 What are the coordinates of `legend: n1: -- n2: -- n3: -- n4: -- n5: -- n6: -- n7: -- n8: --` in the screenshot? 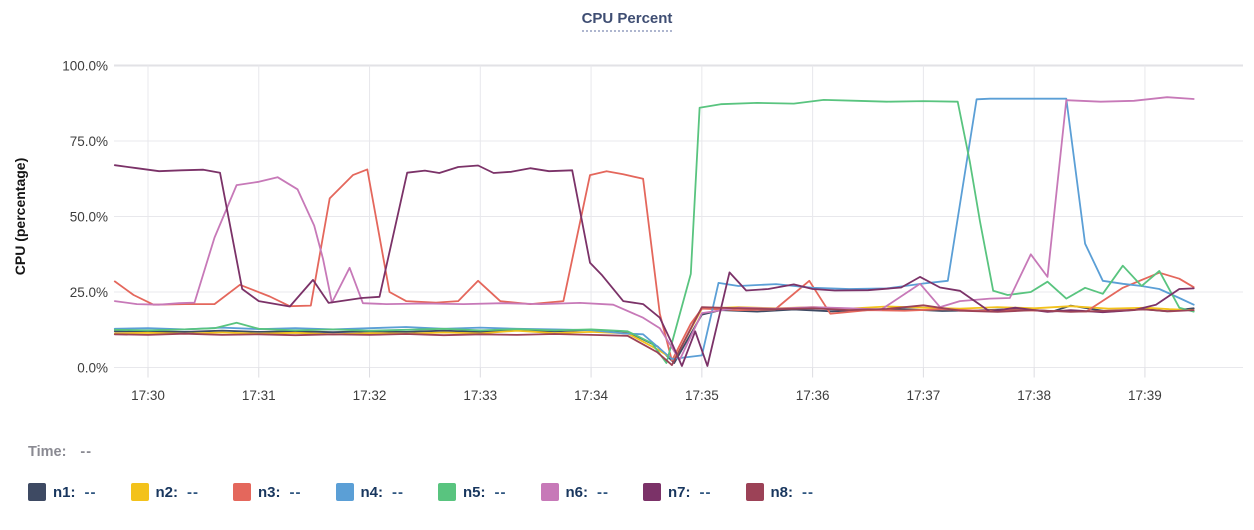 It's located at (438, 492).